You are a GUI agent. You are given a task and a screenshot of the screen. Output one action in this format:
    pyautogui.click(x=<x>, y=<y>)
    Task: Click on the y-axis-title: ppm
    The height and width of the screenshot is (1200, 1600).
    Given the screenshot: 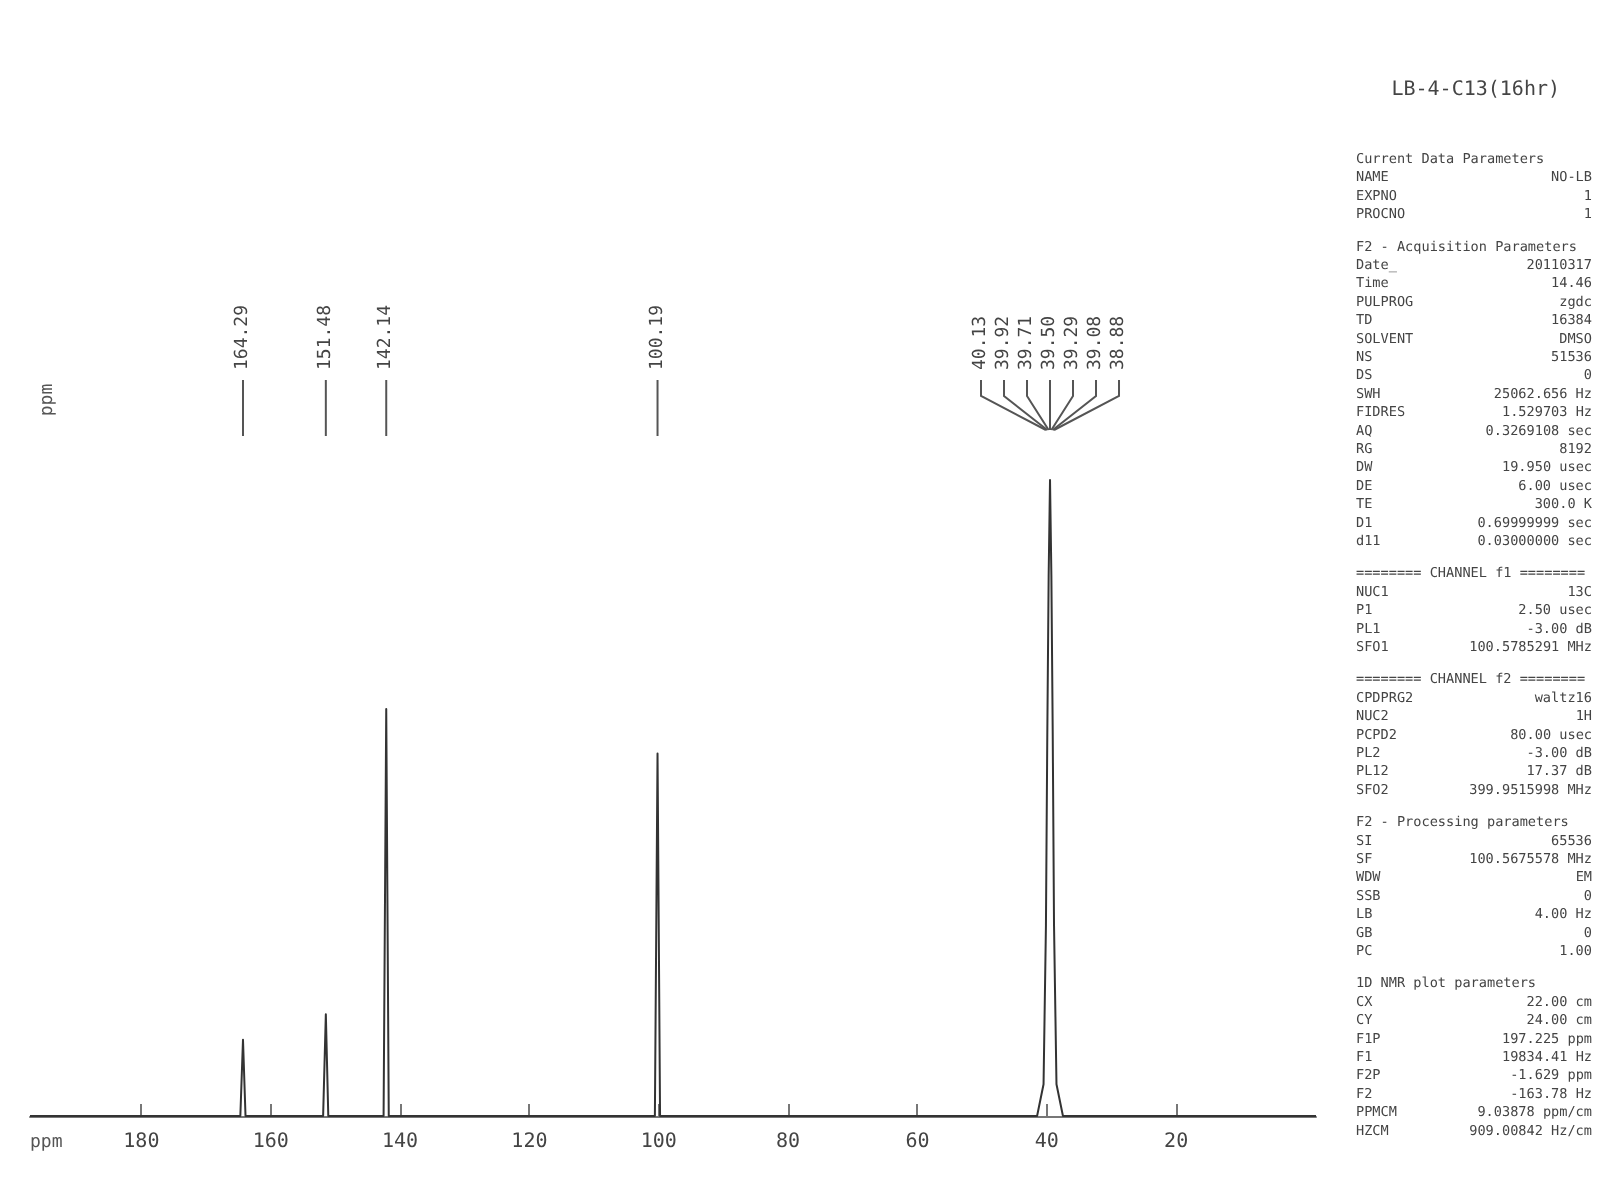 What is the action you would take?
    pyautogui.click(x=48, y=400)
    